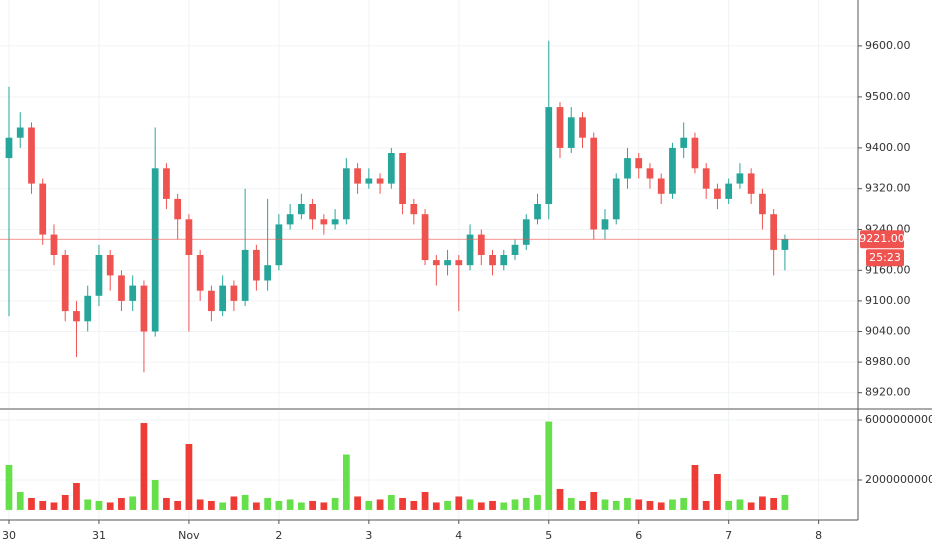  What do you see at coordinates (888, 45) in the screenshot?
I see `y-tick-label: 9600.00` at bounding box center [888, 45].